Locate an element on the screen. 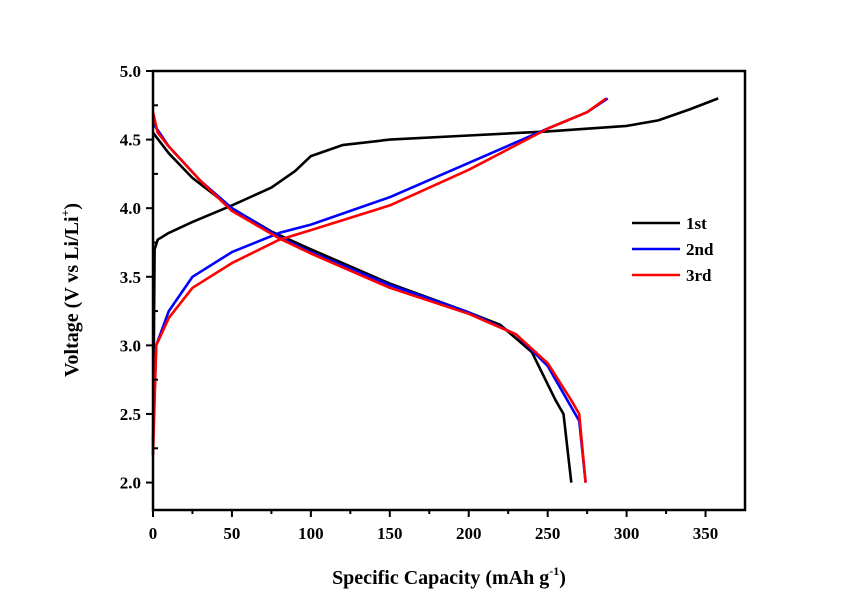  legend-label-1st: 1st is located at coordinates (696, 223).